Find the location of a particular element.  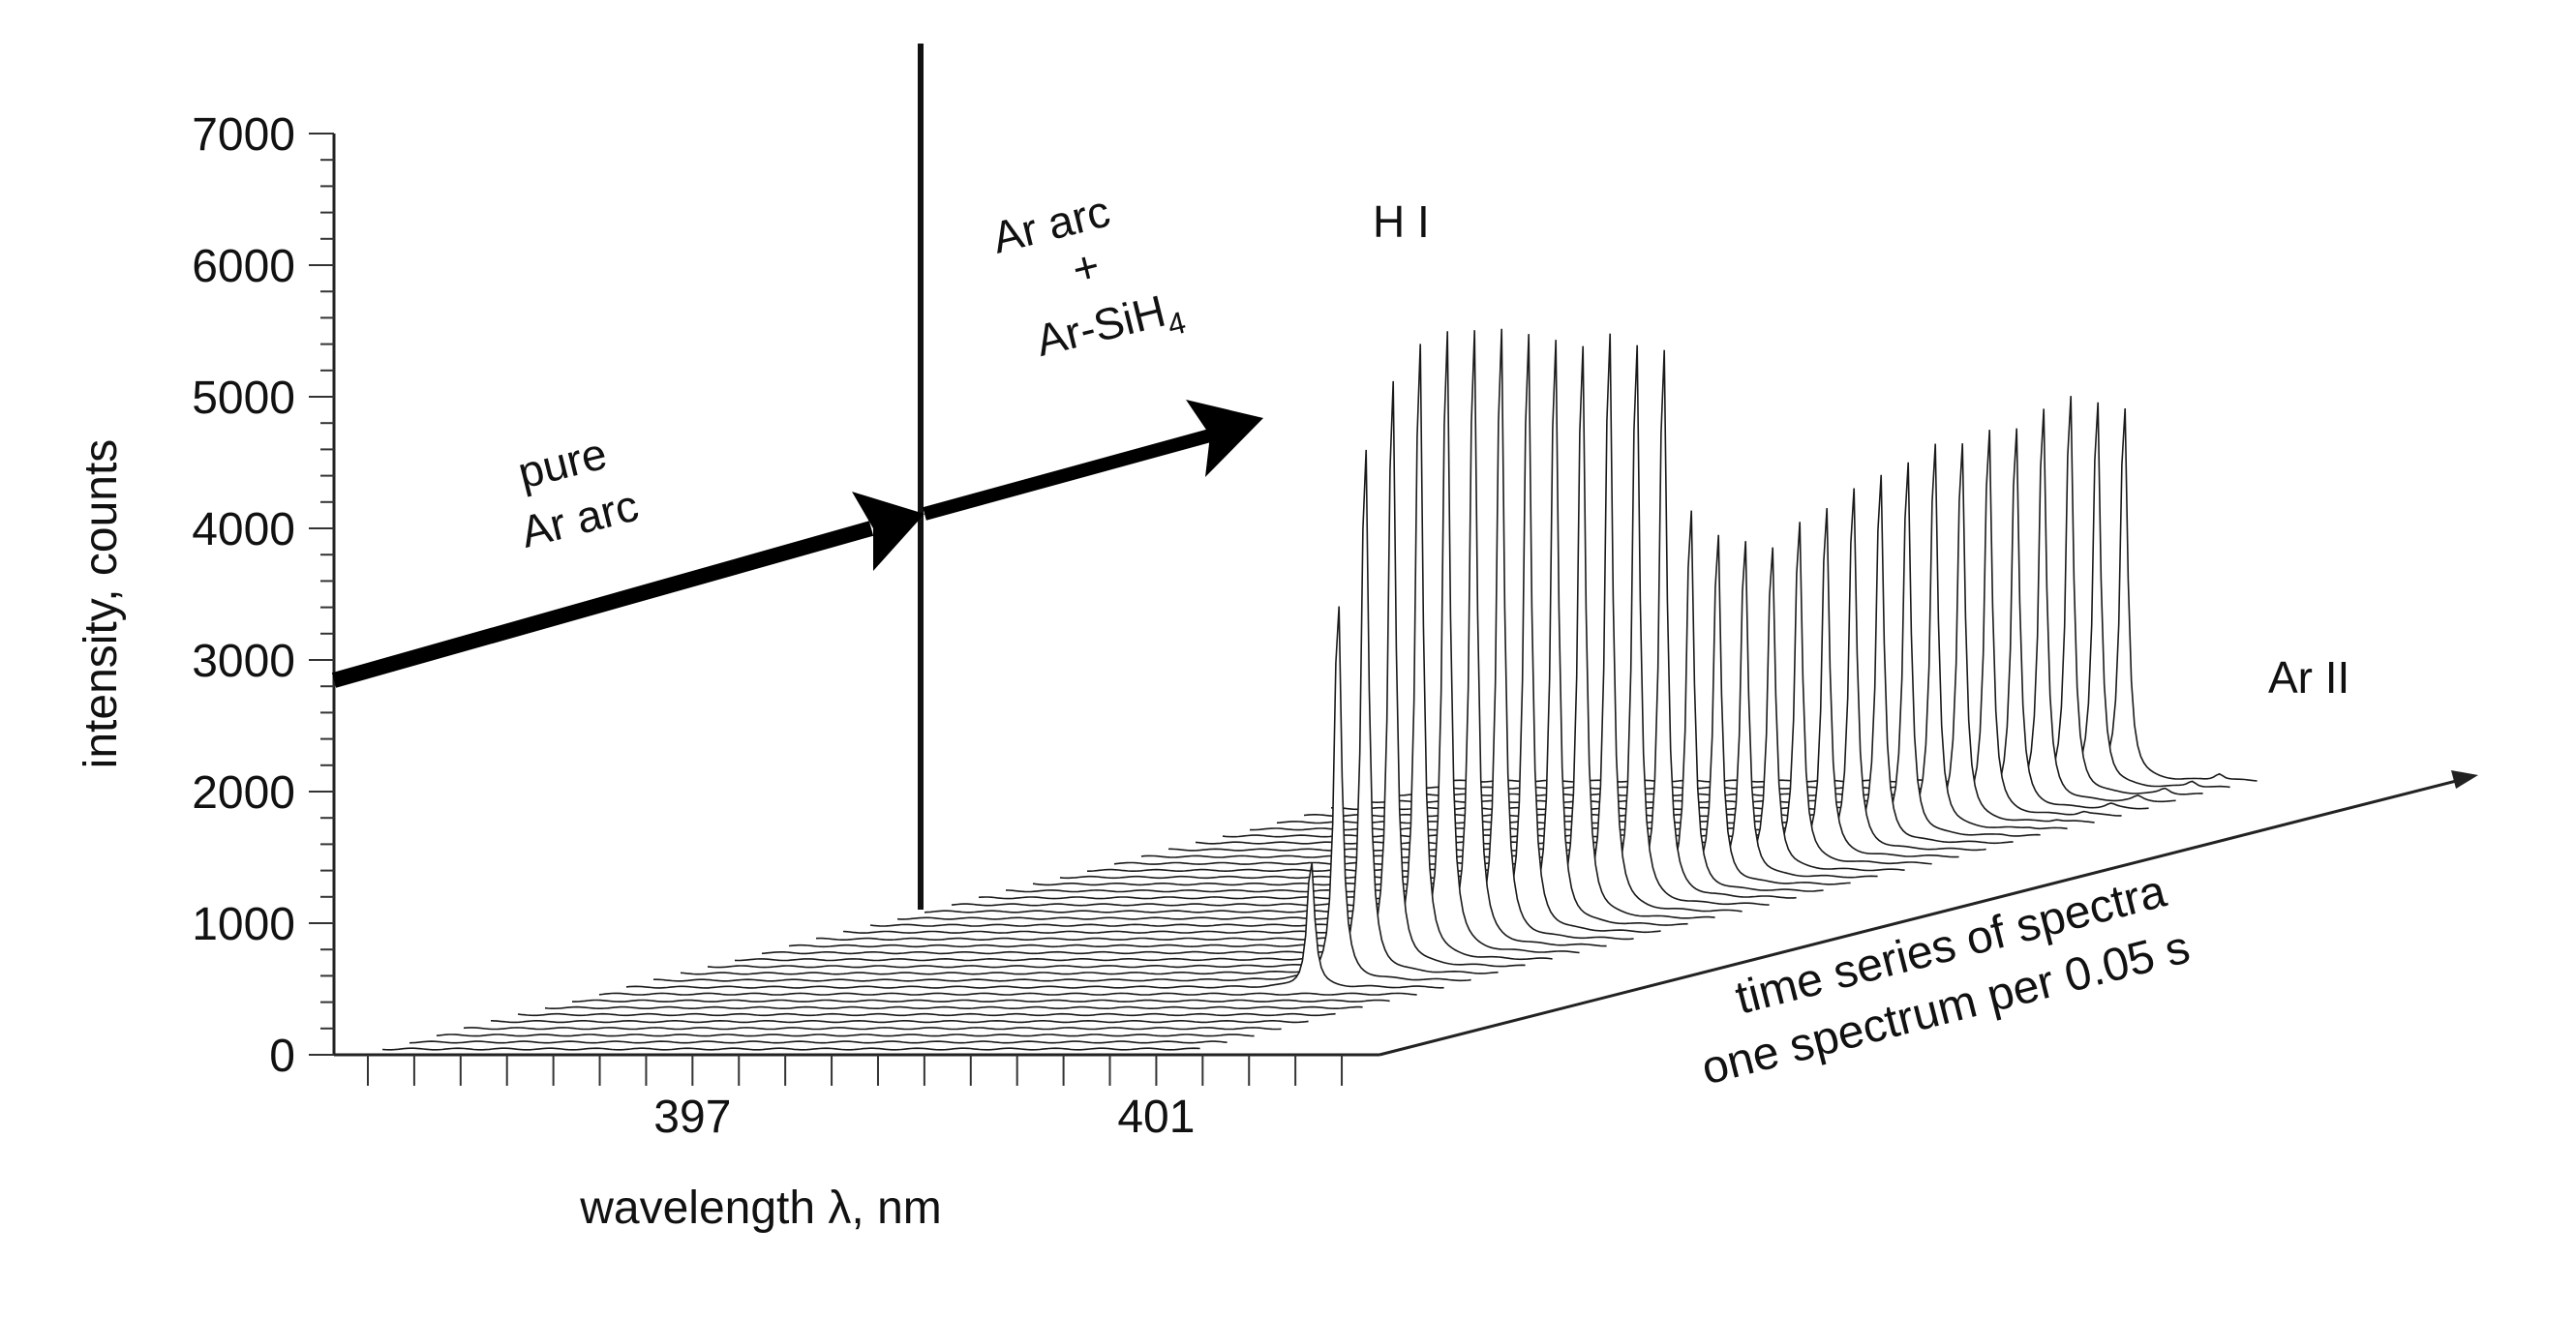

ar-sih4-arrow is located at coordinates (1093, 460).